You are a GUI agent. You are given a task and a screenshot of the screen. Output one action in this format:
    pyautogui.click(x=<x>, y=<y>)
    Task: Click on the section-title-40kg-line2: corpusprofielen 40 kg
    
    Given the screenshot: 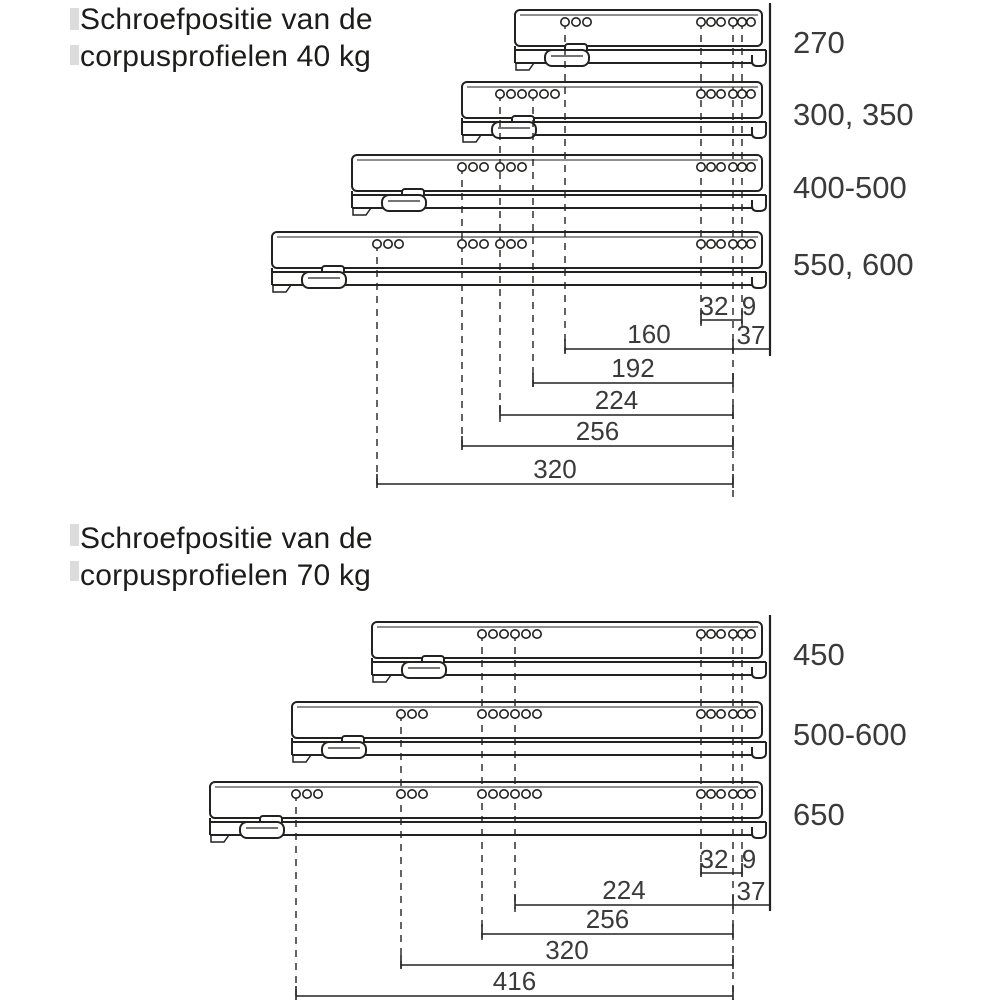 What is the action you would take?
    pyautogui.click(x=226, y=56)
    